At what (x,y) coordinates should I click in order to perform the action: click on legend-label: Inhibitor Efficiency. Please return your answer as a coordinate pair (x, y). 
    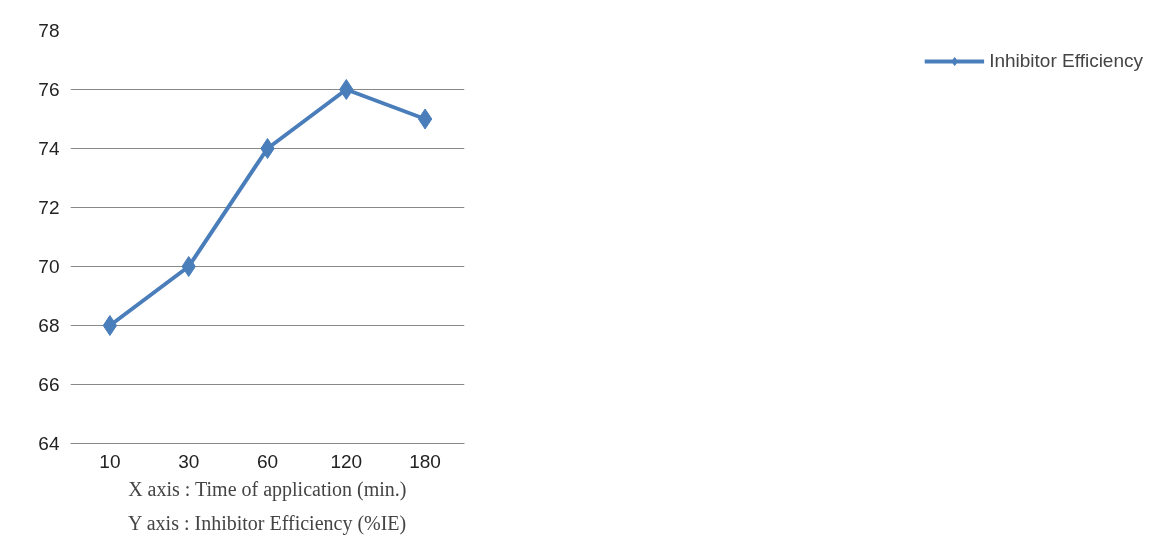
    Looking at the image, I should click on (1066, 61).